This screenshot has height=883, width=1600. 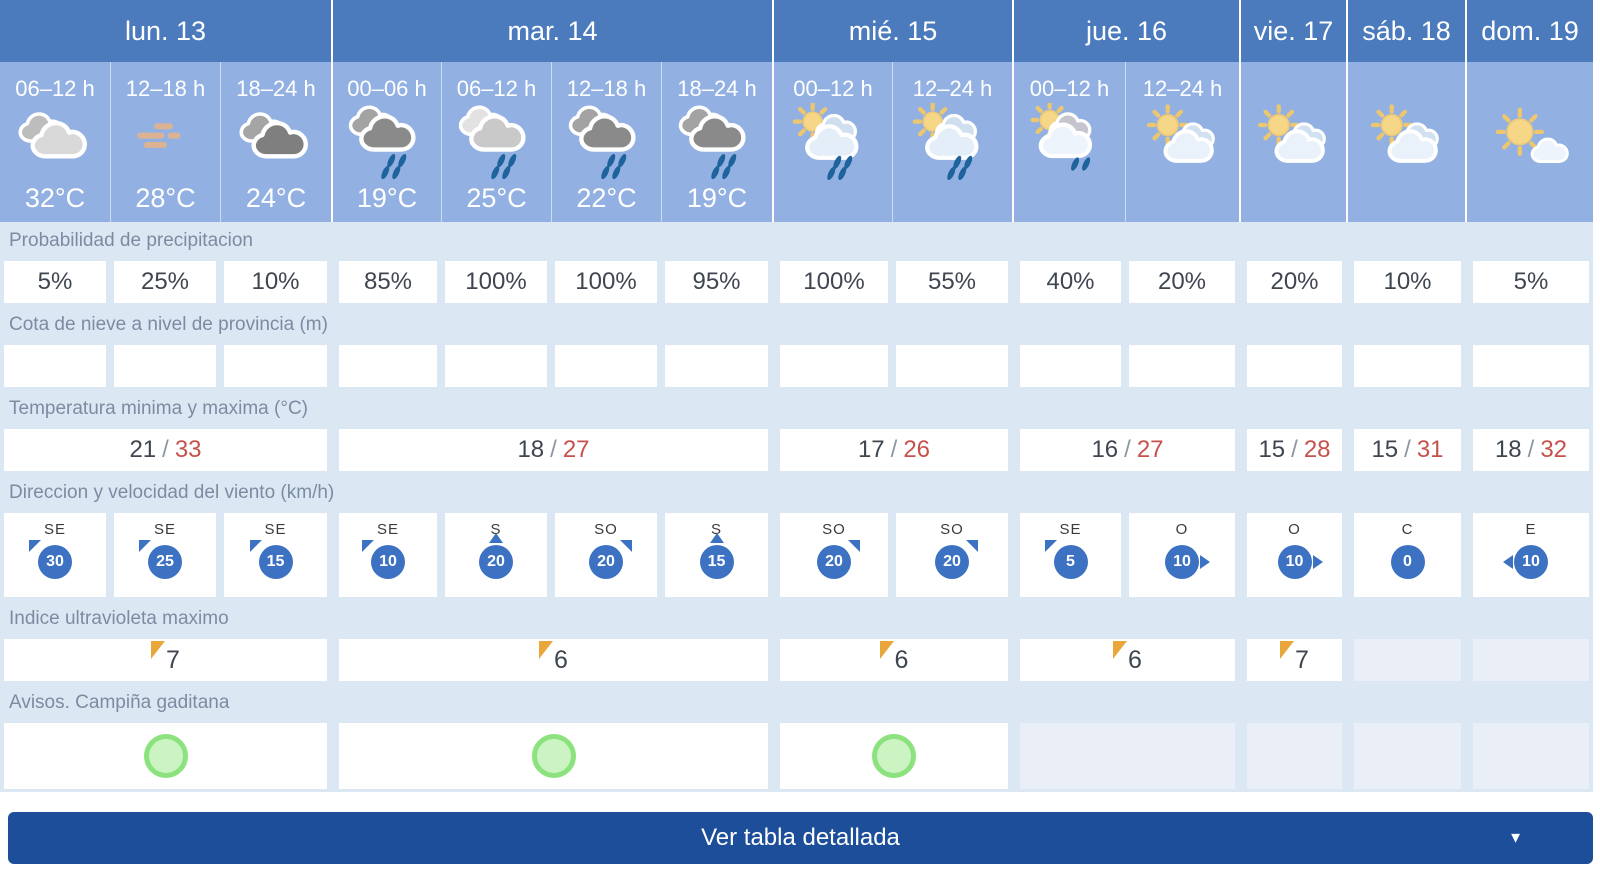 I want to click on wind-cell: S 20, so click(x=496, y=555).